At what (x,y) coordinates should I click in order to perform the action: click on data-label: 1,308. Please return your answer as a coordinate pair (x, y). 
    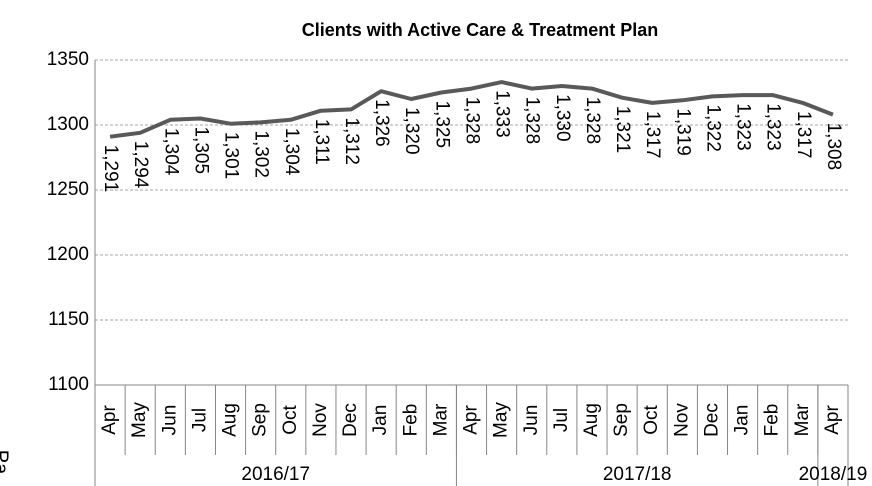
    Looking at the image, I should click on (833, 147).